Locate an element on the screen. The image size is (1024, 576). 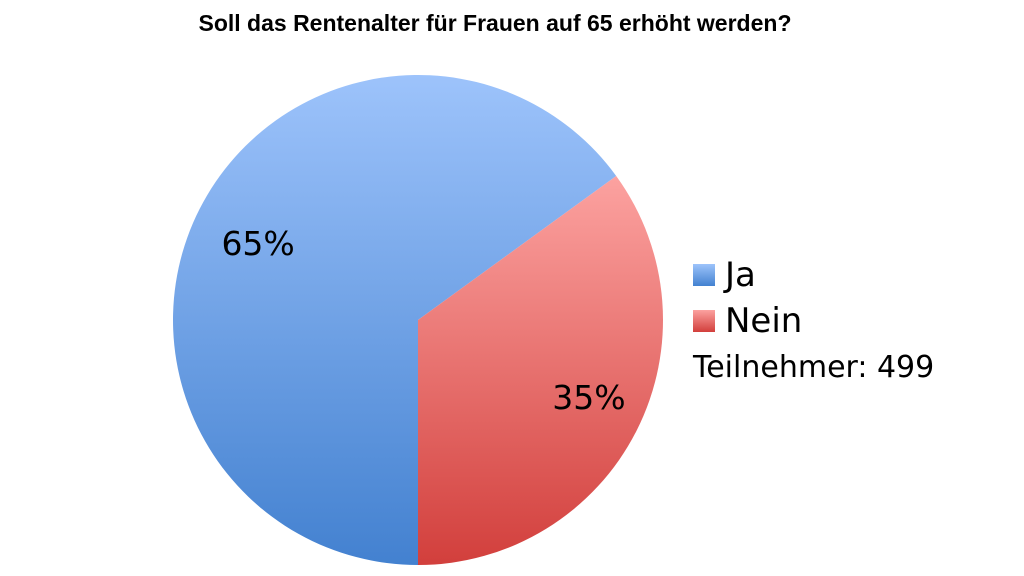
legend-label-nein: Nein is located at coordinates (764, 321).